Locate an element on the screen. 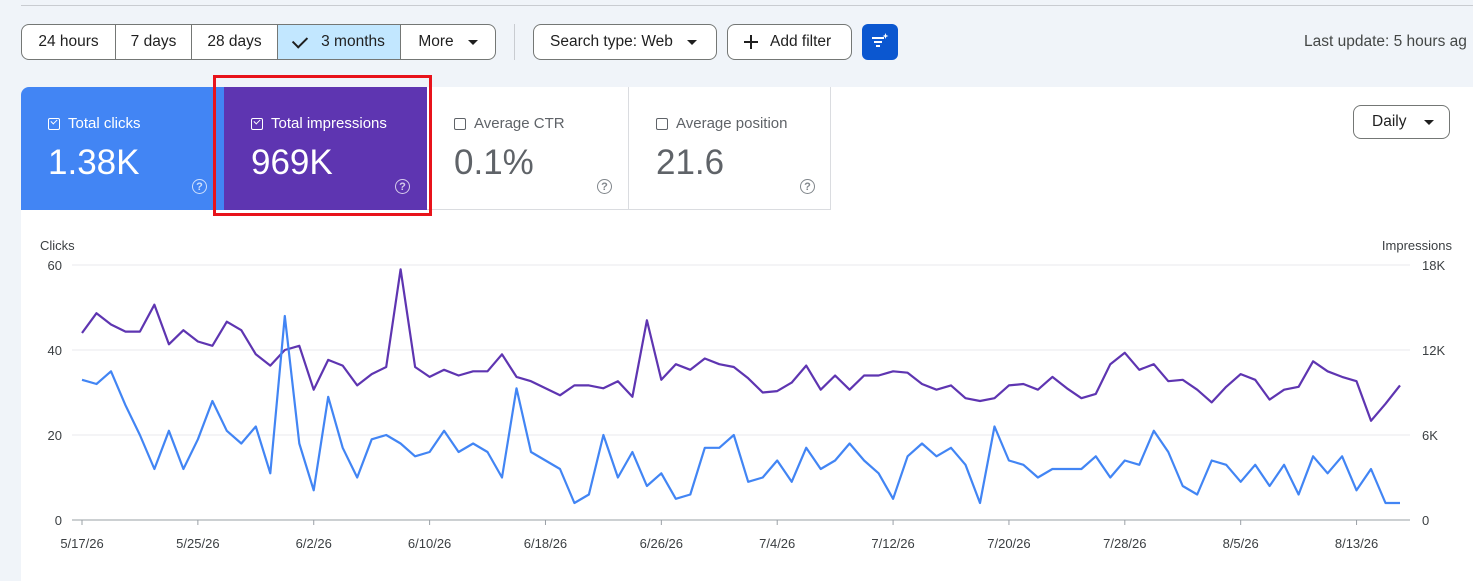  metric-tile-average-ctr: Average CTR 0.1% ? is located at coordinates (528, 148).